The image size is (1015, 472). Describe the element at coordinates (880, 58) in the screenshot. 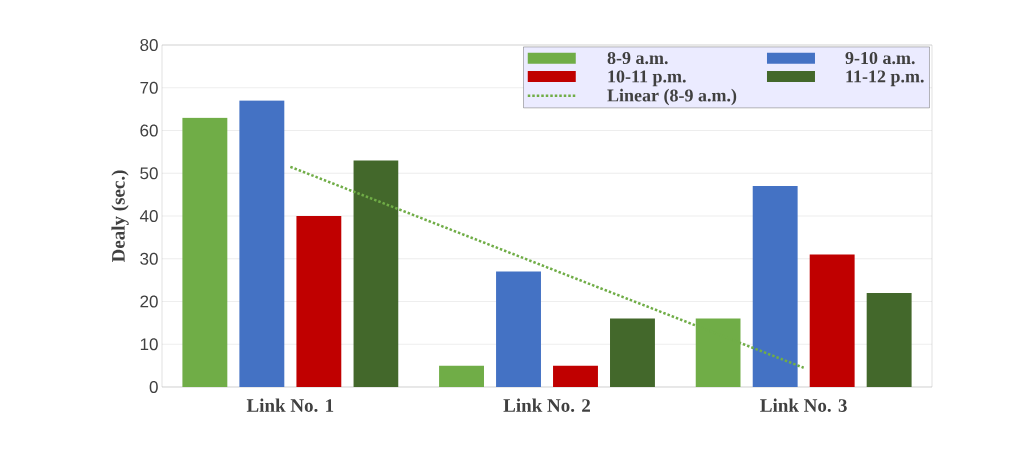

I see `legend-label: 9-10 a.m.` at that location.